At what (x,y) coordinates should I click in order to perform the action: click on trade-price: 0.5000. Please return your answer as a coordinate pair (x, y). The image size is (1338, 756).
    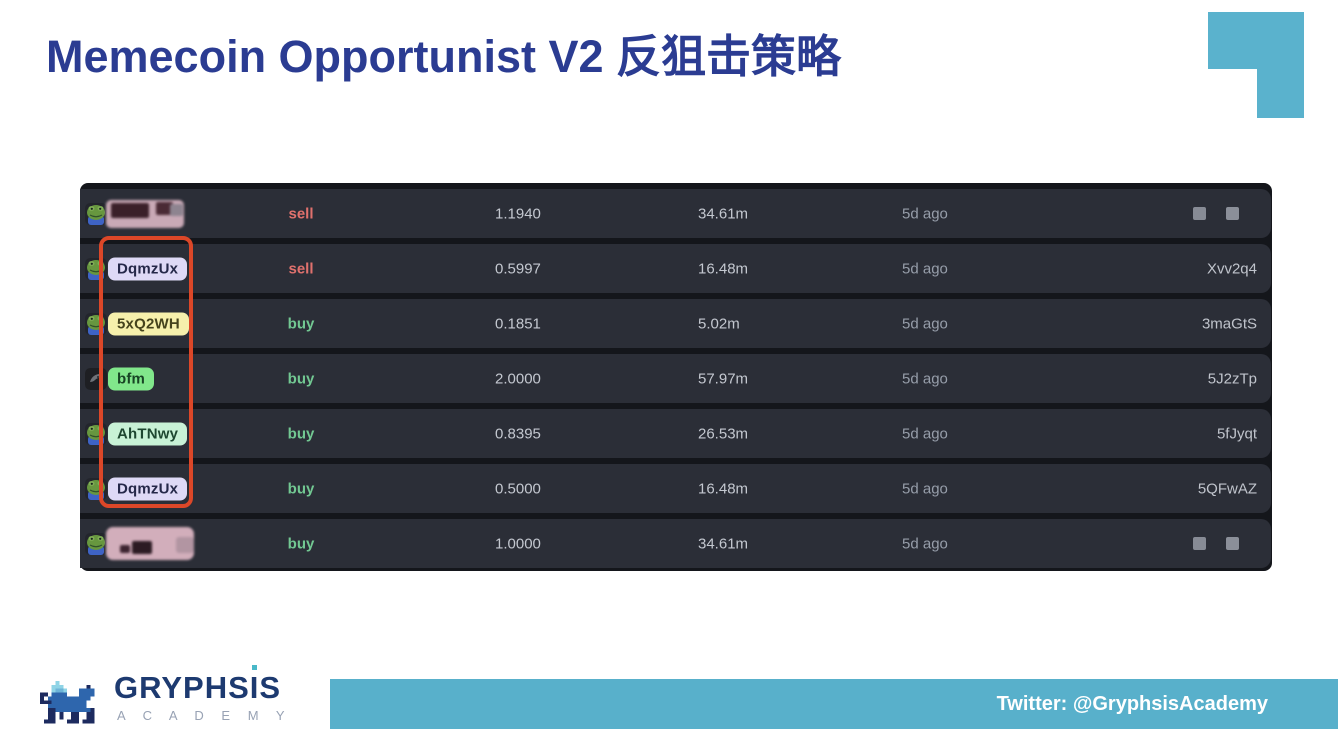
    Looking at the image, I should click on (518, 488).